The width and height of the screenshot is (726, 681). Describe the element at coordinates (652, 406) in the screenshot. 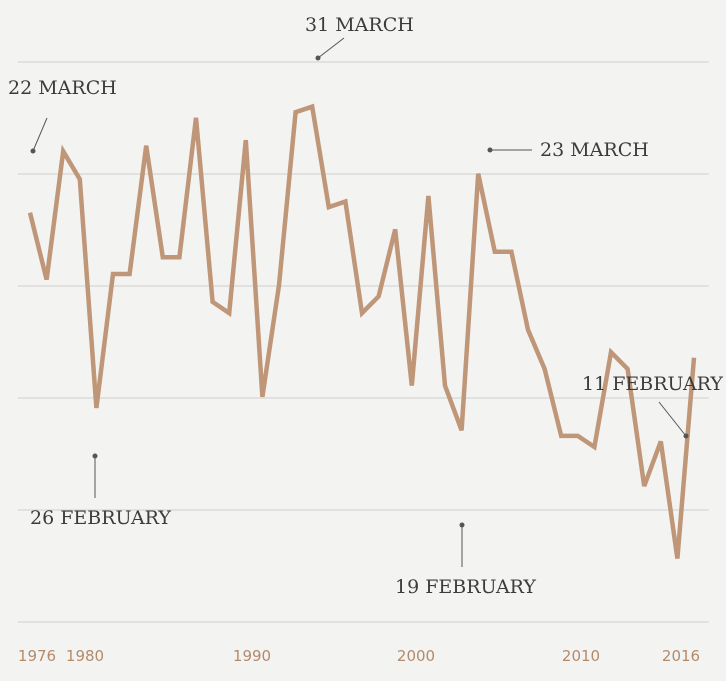

I see `annotation-11-february: 11 FEBRUARY` at that location.